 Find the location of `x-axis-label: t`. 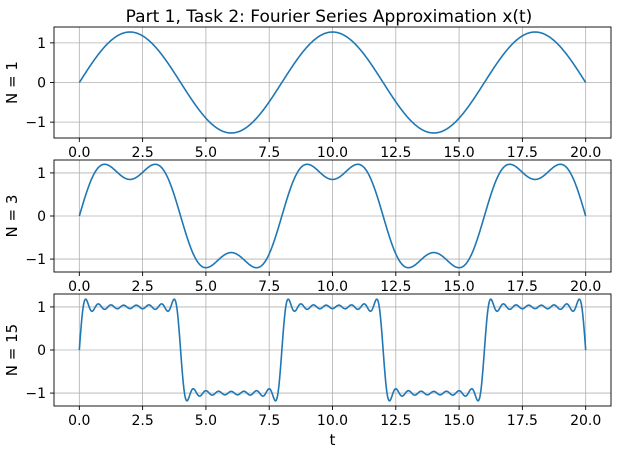

x-axis-label: t is located at coordinates (333, 440).